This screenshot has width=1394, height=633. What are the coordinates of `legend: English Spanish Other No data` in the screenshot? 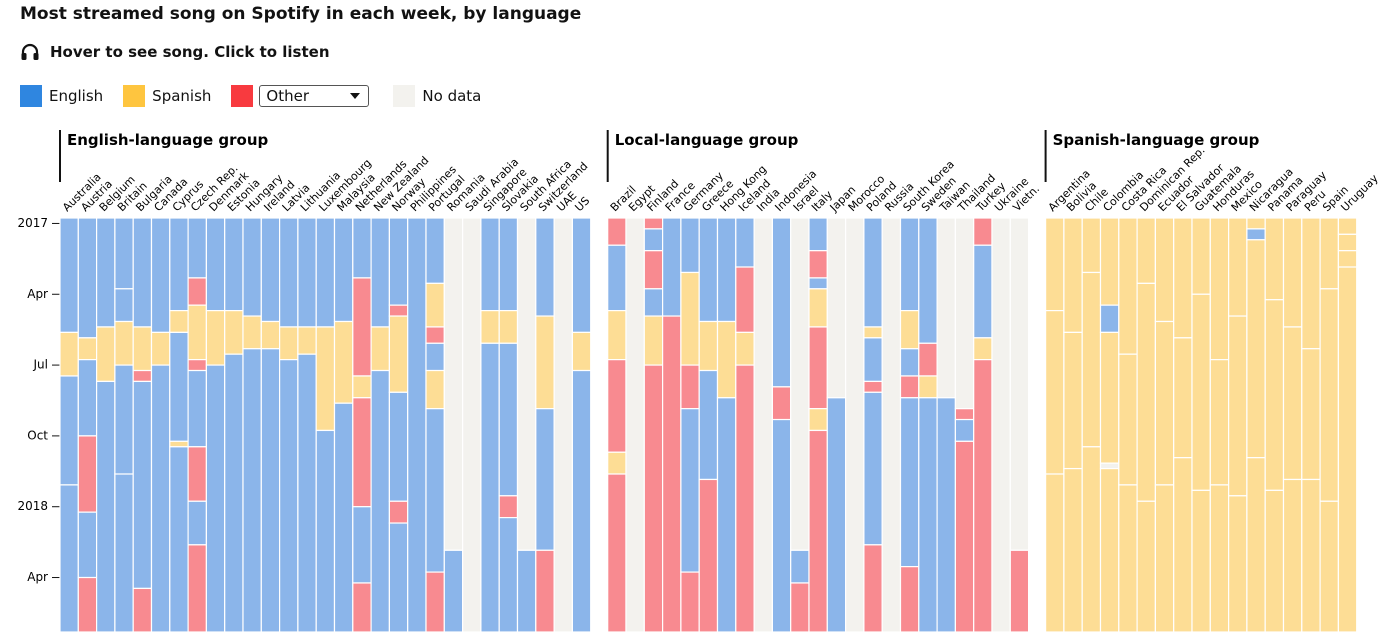 It's located at (260, 96).